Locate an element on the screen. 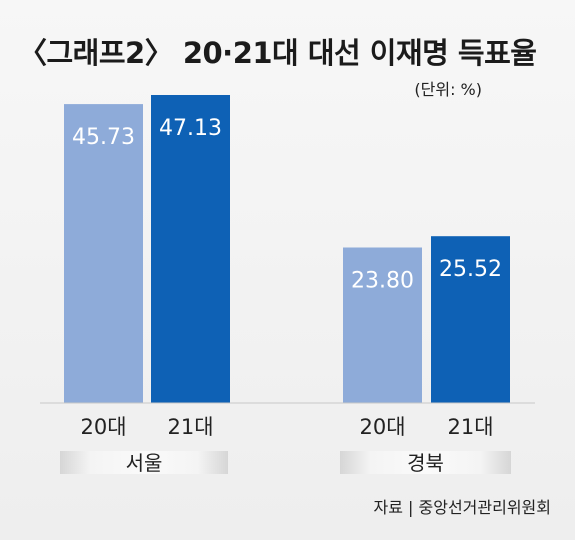  chart-unit-label: (단위: %) is located at coordinates (448, 89).